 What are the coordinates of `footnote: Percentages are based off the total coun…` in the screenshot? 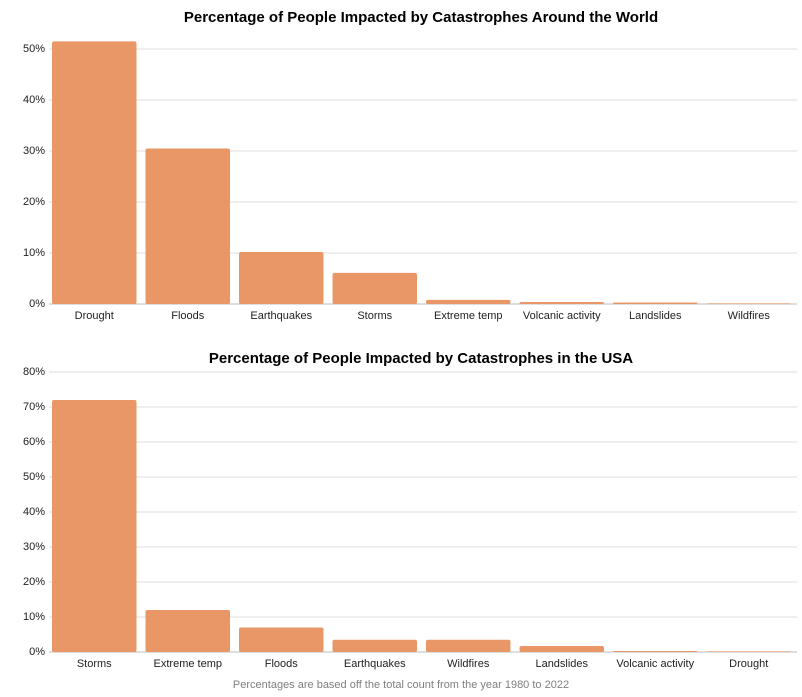 It's located at (401, 685).